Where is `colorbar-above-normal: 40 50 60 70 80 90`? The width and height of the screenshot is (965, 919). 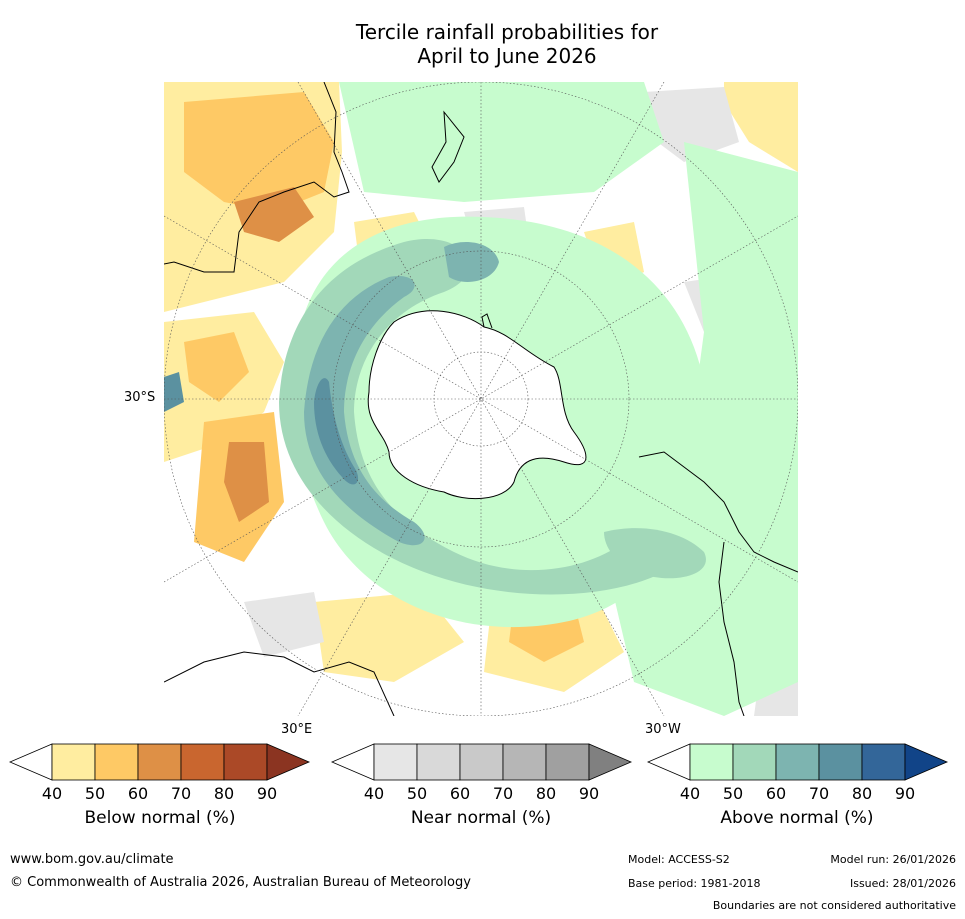
colorbar-above-normal: 40 50 60 70 80 90 is located at coordinates (805, 782).